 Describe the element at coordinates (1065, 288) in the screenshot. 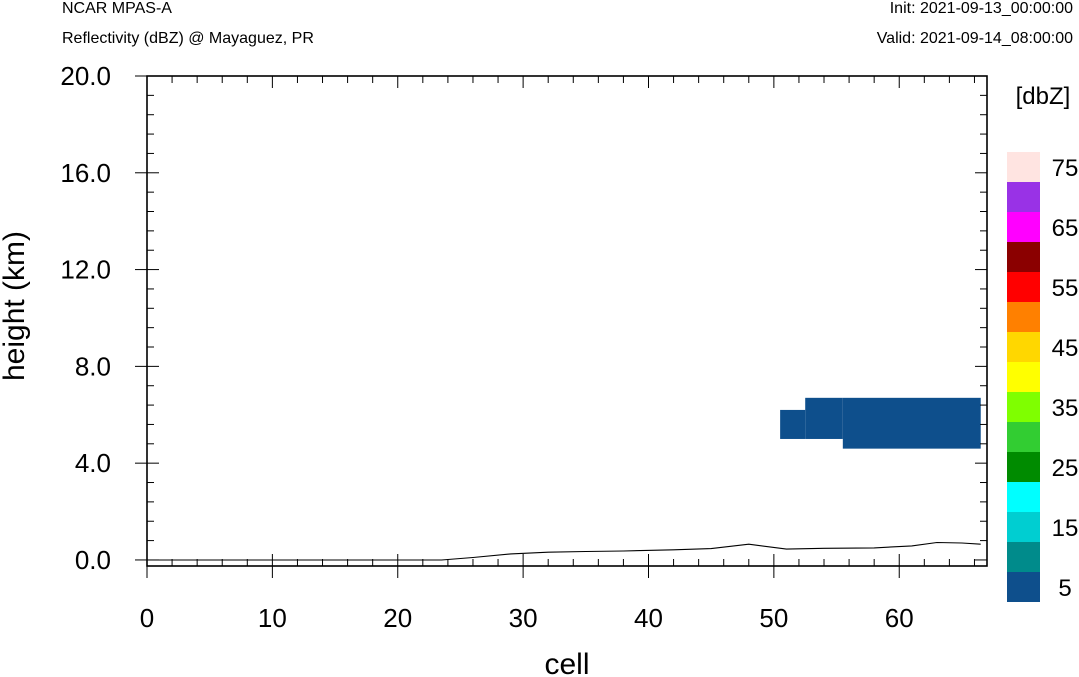

I see `colorbar-label: 55` at that location.